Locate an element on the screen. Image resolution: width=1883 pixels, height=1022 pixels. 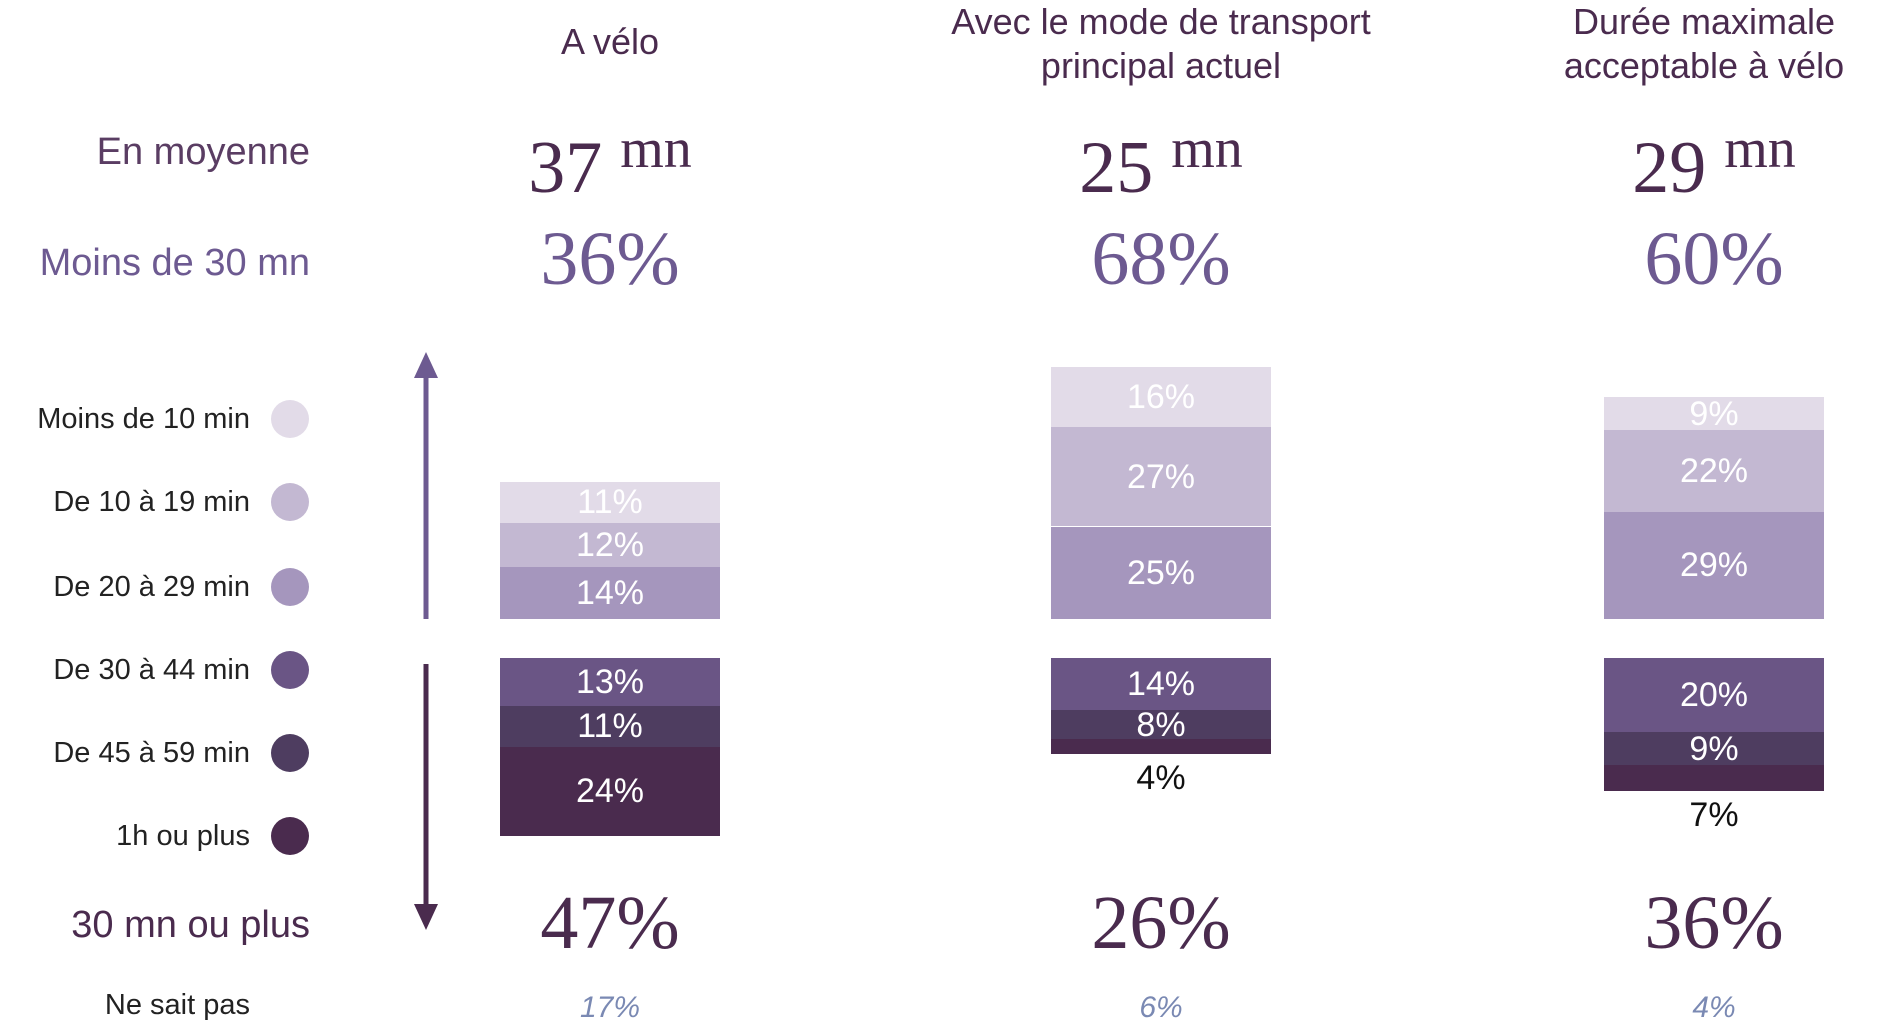
data-label: 27% is located at coordinates (1161, 476).